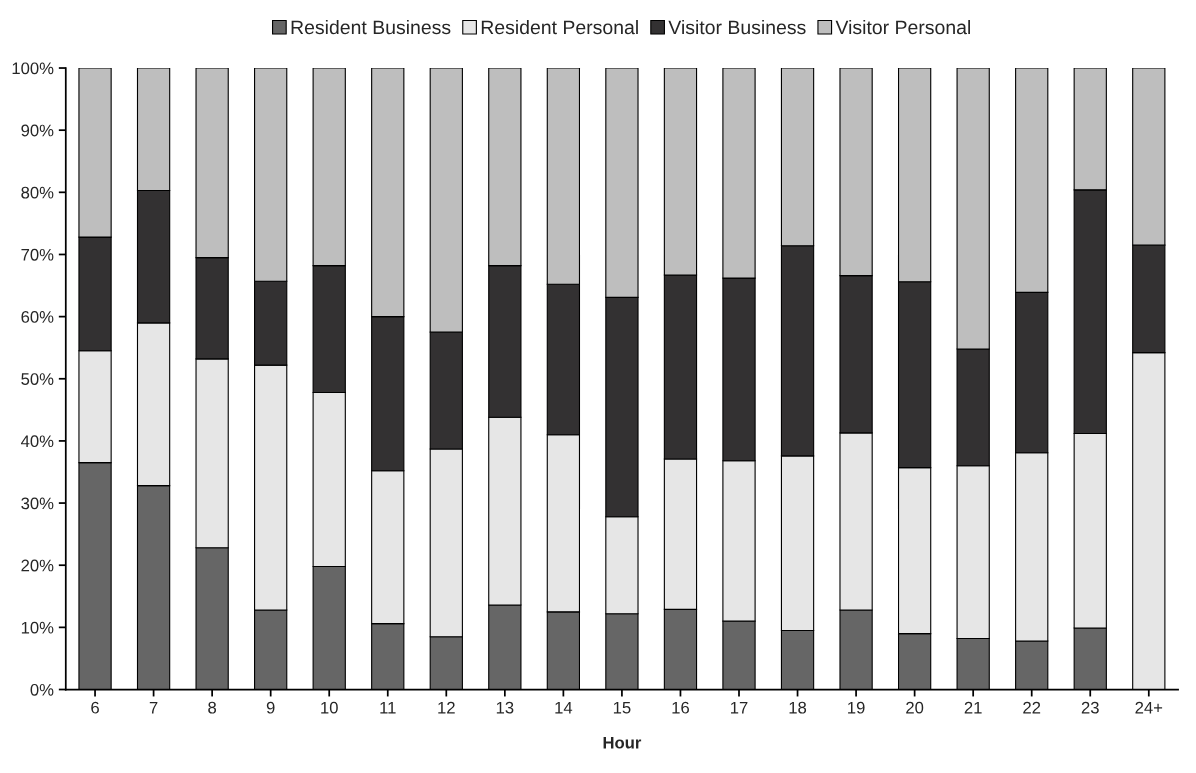 This screenshot has height=773, width=1196. I want to click on y-tick-label: 70%, so click(37, 254).